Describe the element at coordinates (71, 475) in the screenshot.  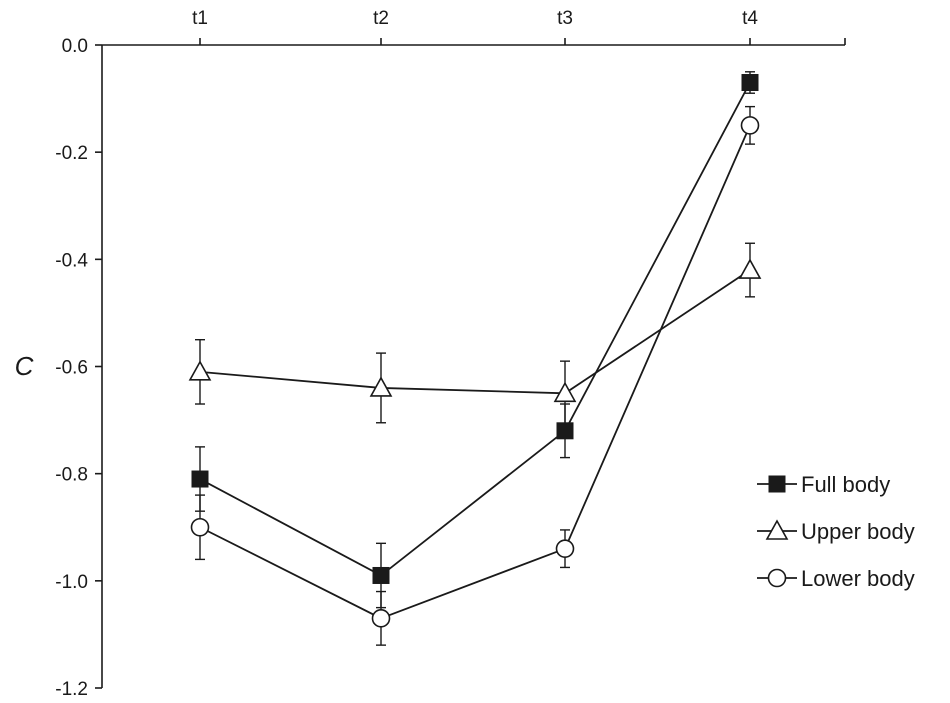
I see `y-tick-label: -0.8` at that location.